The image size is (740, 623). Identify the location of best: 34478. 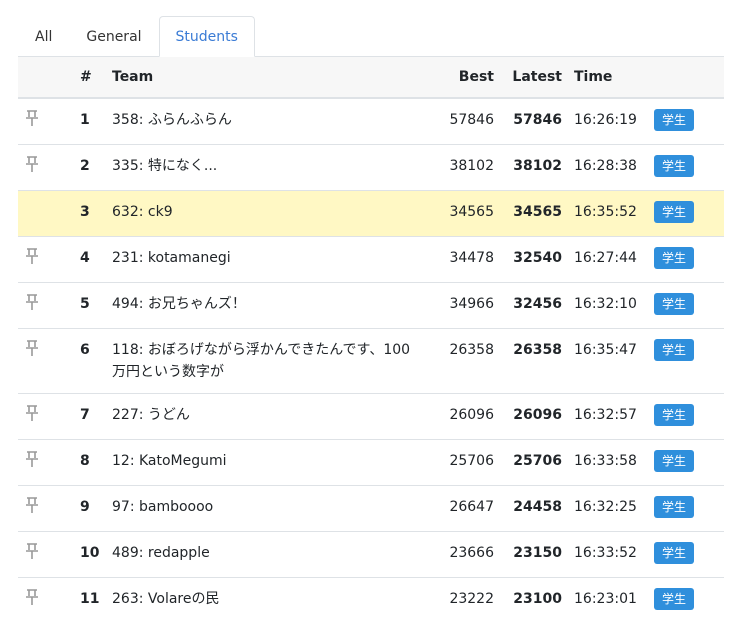
(464, 260).